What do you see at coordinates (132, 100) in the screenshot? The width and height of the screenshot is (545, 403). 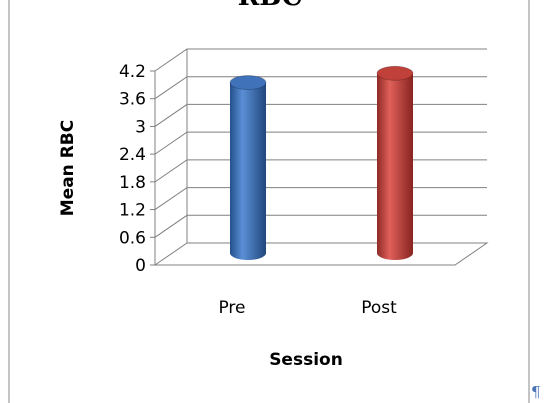 I see `y-tick-label: 3.6` at bounding box center [132, 100].